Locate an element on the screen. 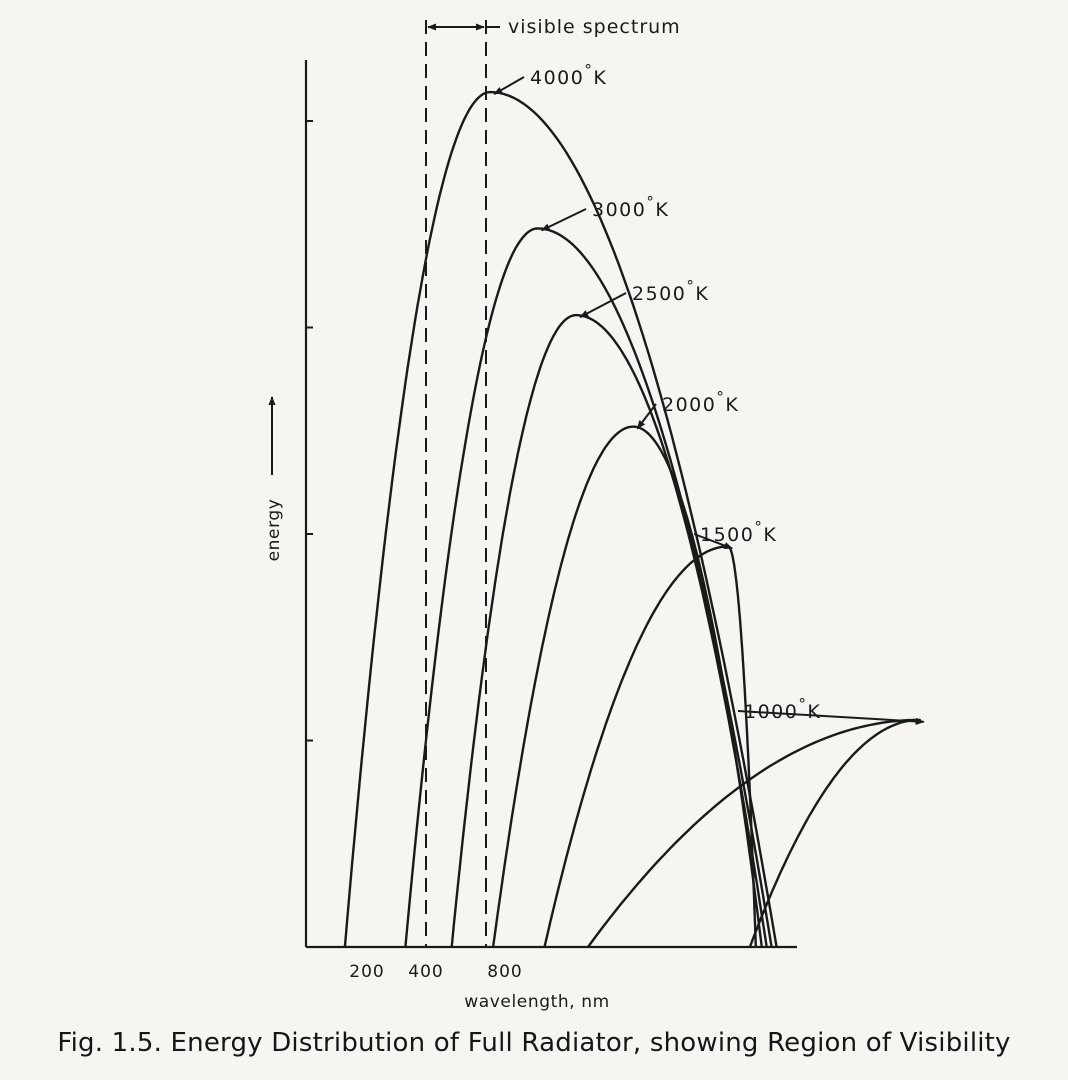  series-label-4000K: 4000°K is located at coordinates (568, 75).